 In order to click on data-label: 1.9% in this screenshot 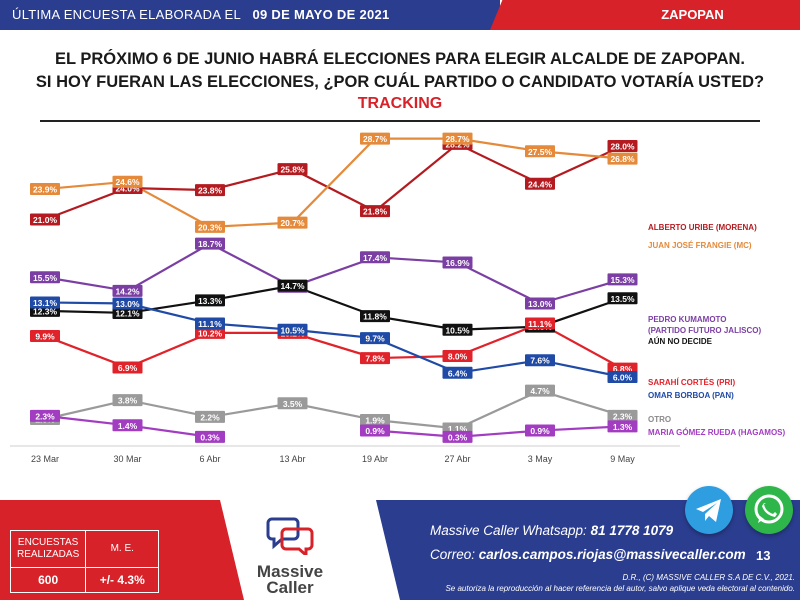, I will do `click(375, 421)`.